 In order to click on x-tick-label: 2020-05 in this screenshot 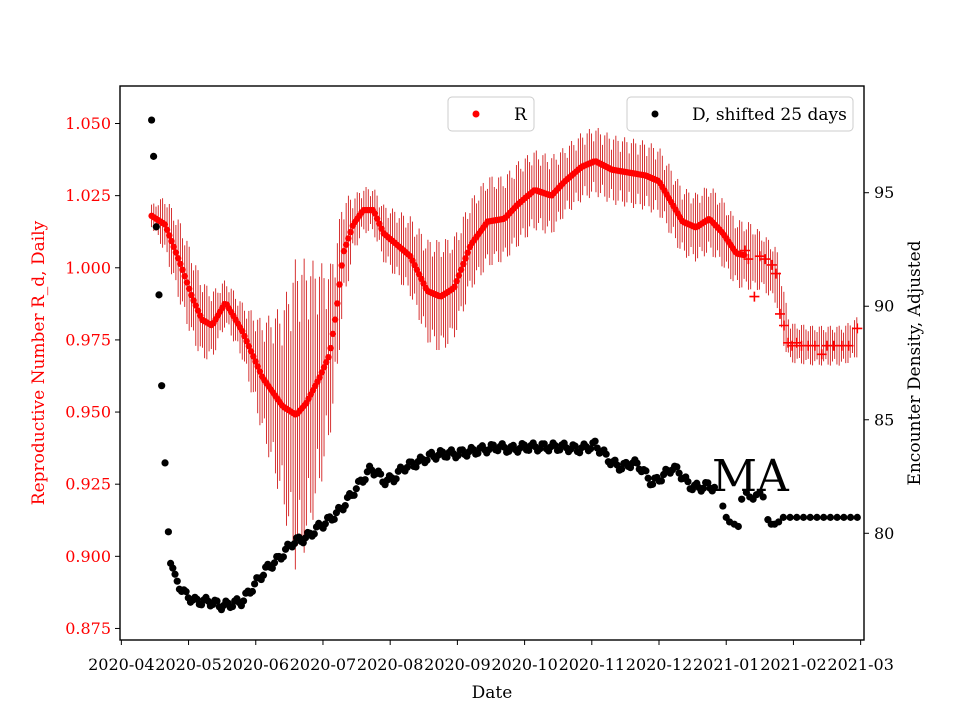, I will do `click(188, 664)`.